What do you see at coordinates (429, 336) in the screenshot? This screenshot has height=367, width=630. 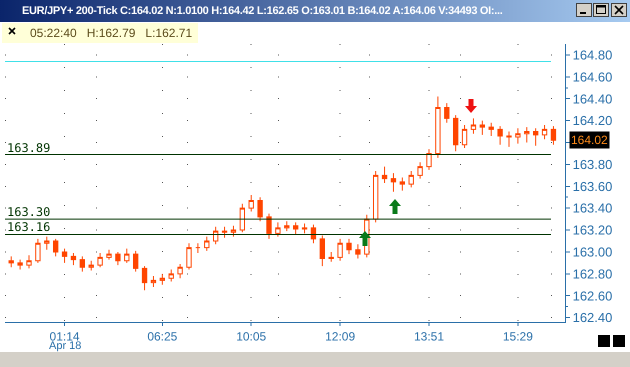 I see `x-tick-label: 13:51` at bounding box center [429, 336].